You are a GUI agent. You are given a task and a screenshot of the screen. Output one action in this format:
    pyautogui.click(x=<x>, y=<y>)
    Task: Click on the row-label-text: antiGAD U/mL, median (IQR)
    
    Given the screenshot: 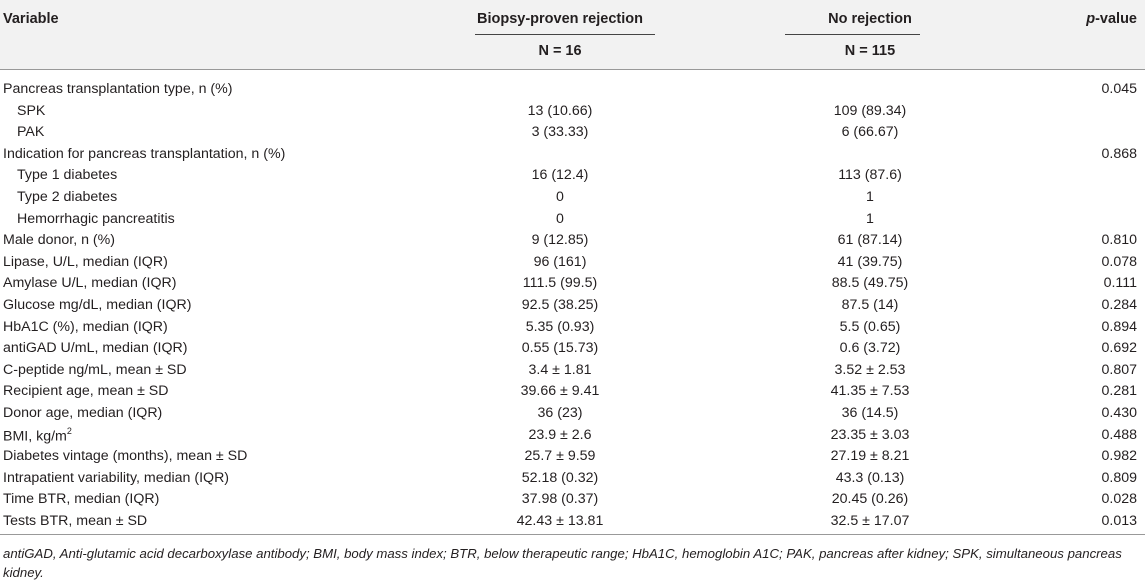 What is the action you would take?
    pyautogui.click(x=95, y=348)
    